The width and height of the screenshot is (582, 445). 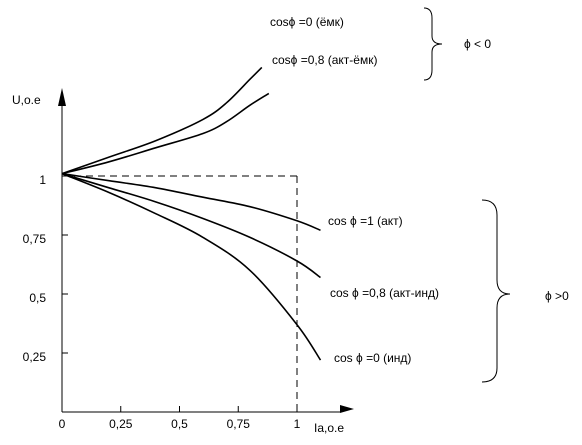 What do you see at coordinates (37, 298) in the screenshot?
I see `y-tick-label: 0,5` at bounding box center [37, 298].